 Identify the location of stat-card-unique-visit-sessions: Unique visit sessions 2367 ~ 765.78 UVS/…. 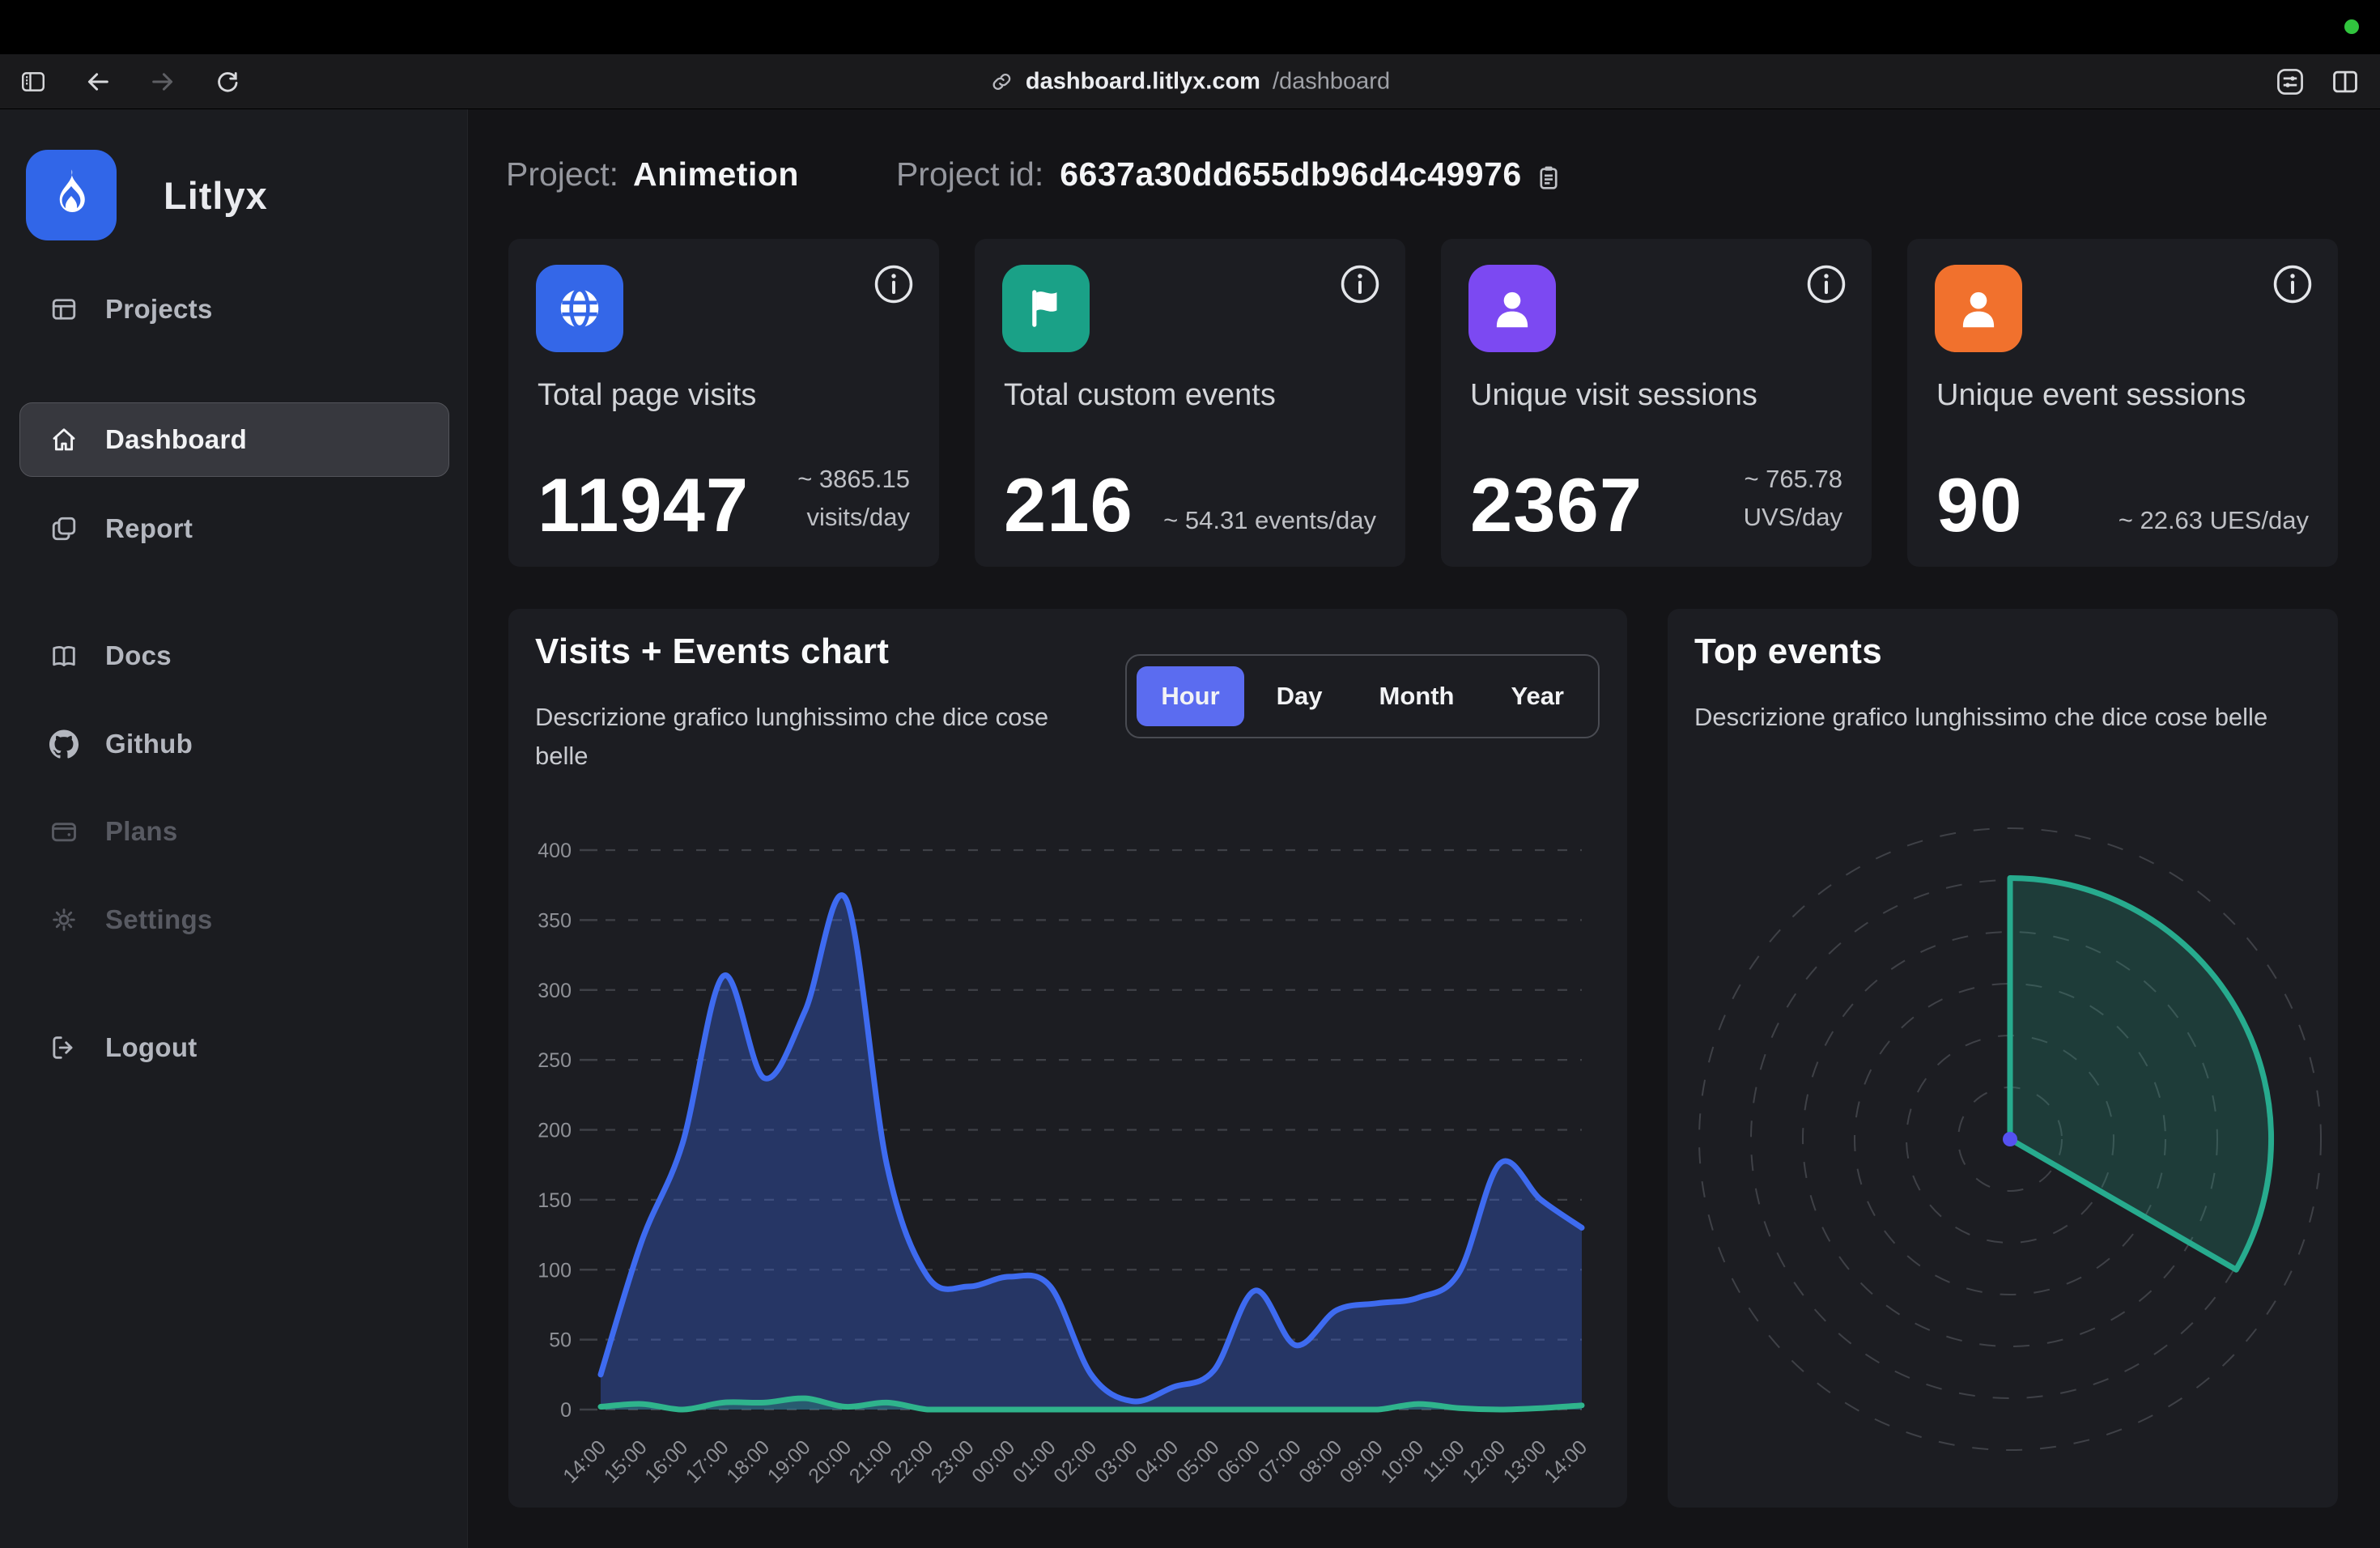
(1656, 403).